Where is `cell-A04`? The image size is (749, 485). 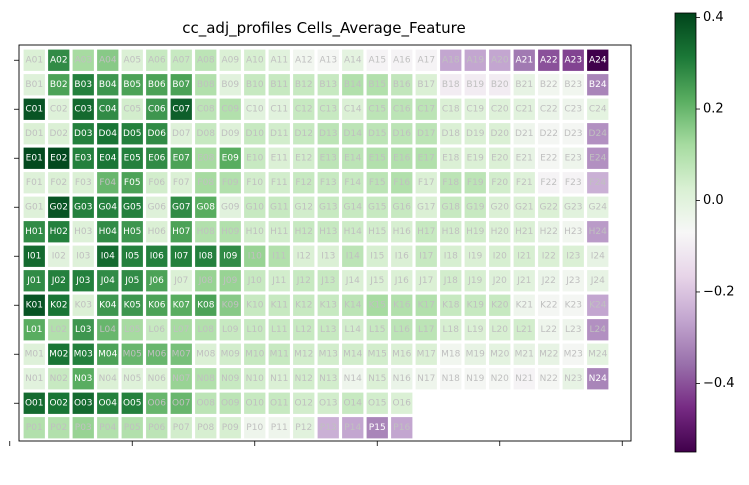 cell-A04 is located at coordinates (108, 60).